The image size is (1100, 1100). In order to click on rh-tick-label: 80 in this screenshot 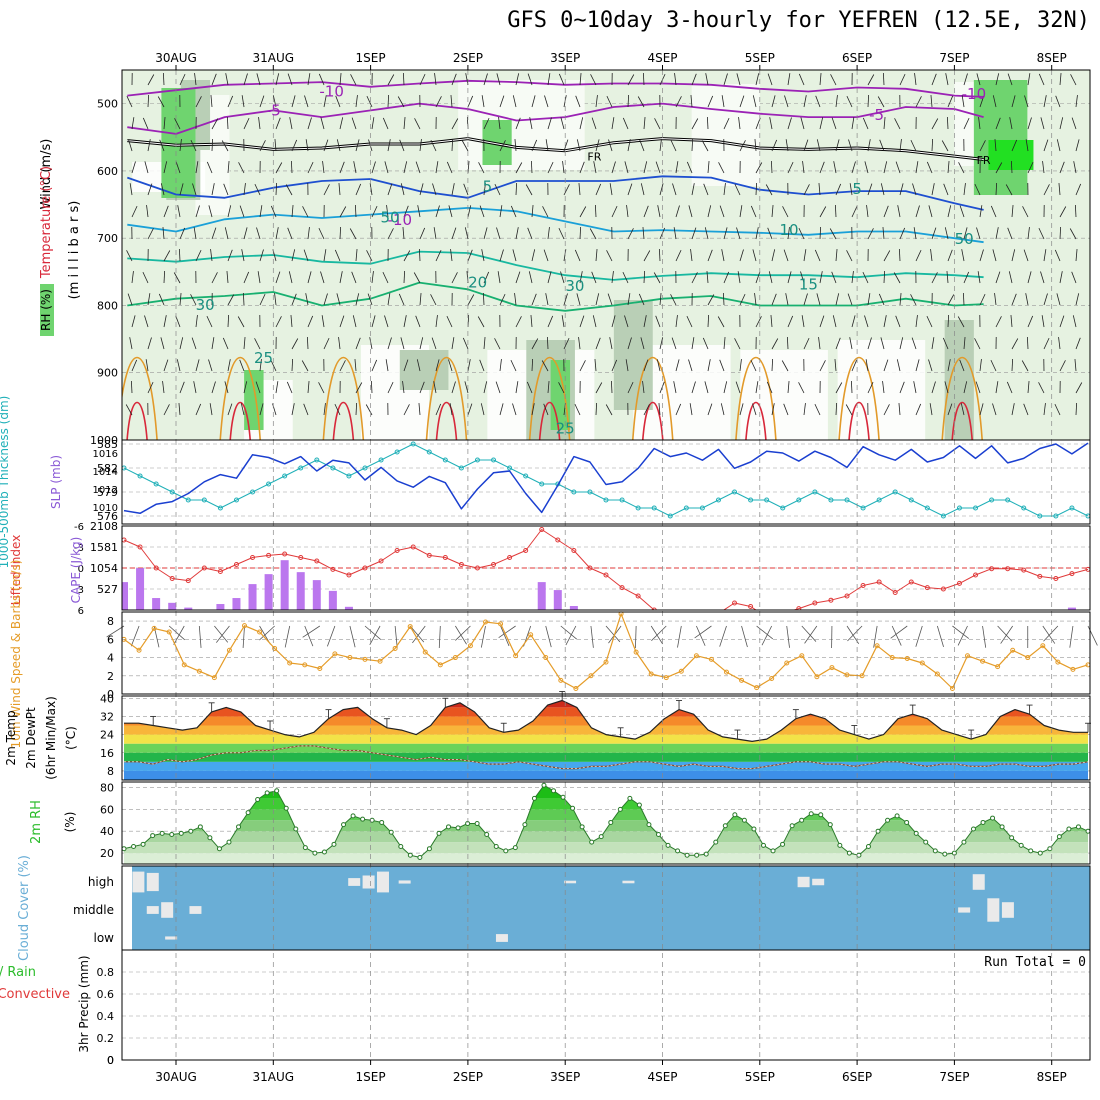, I will do `click(107, 787)`.